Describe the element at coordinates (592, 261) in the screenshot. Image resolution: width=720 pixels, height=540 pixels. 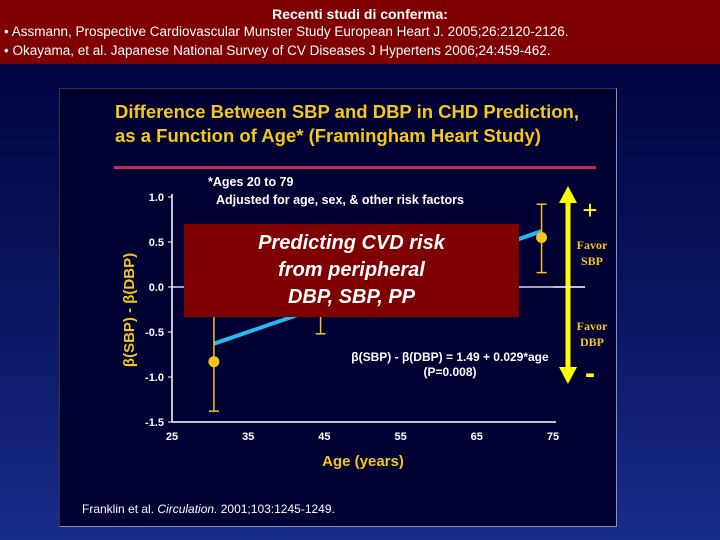
I see `favor-sbp-label: SBP` at that location.